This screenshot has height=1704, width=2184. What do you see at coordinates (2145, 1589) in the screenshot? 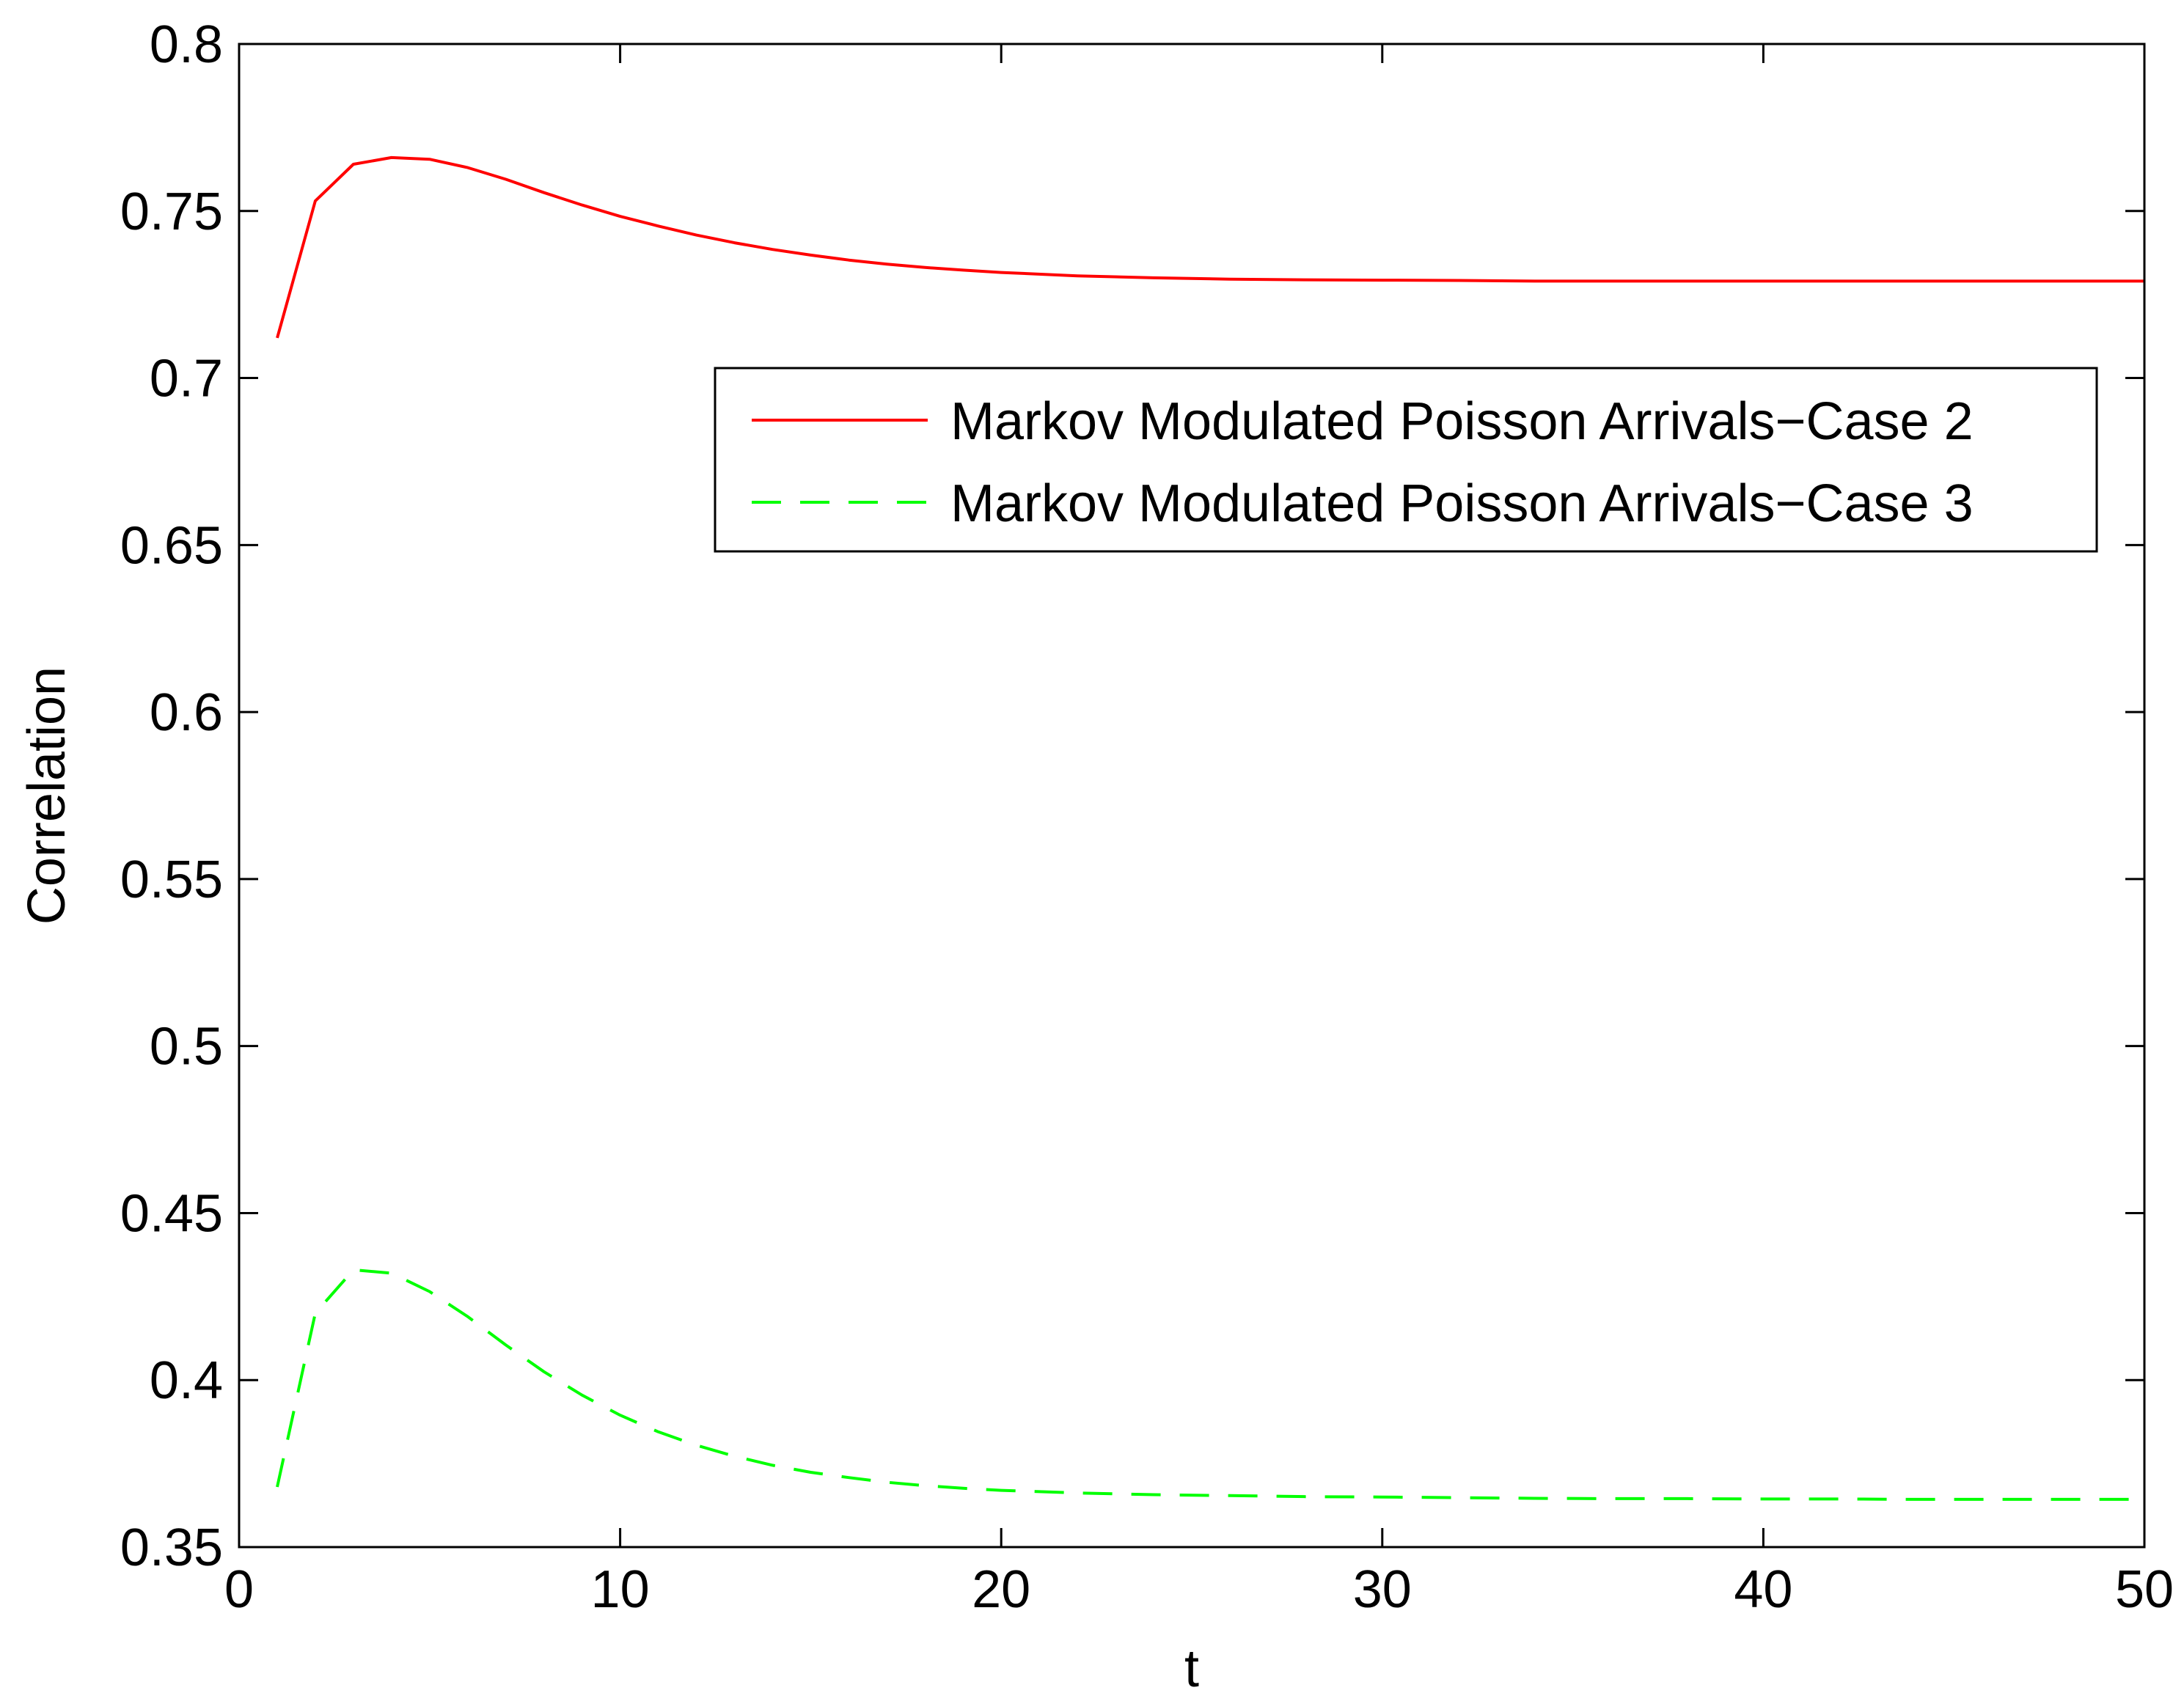
I see `x-tick-label: 50` at bounding box center [2145, 1589].